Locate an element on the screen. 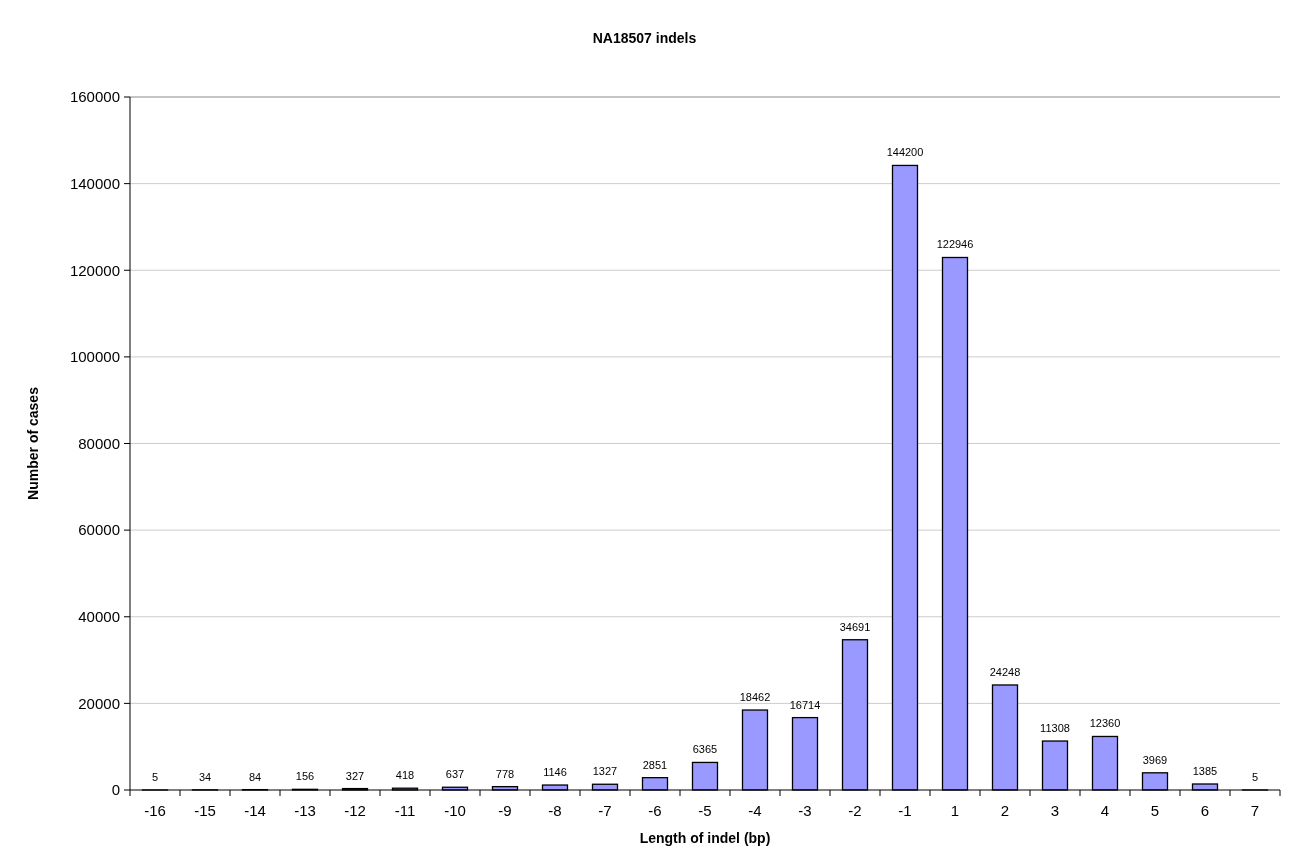 The height and width of the screenshot is (865, 1289). data-label: 122946 is located at coordinates (955, 244).